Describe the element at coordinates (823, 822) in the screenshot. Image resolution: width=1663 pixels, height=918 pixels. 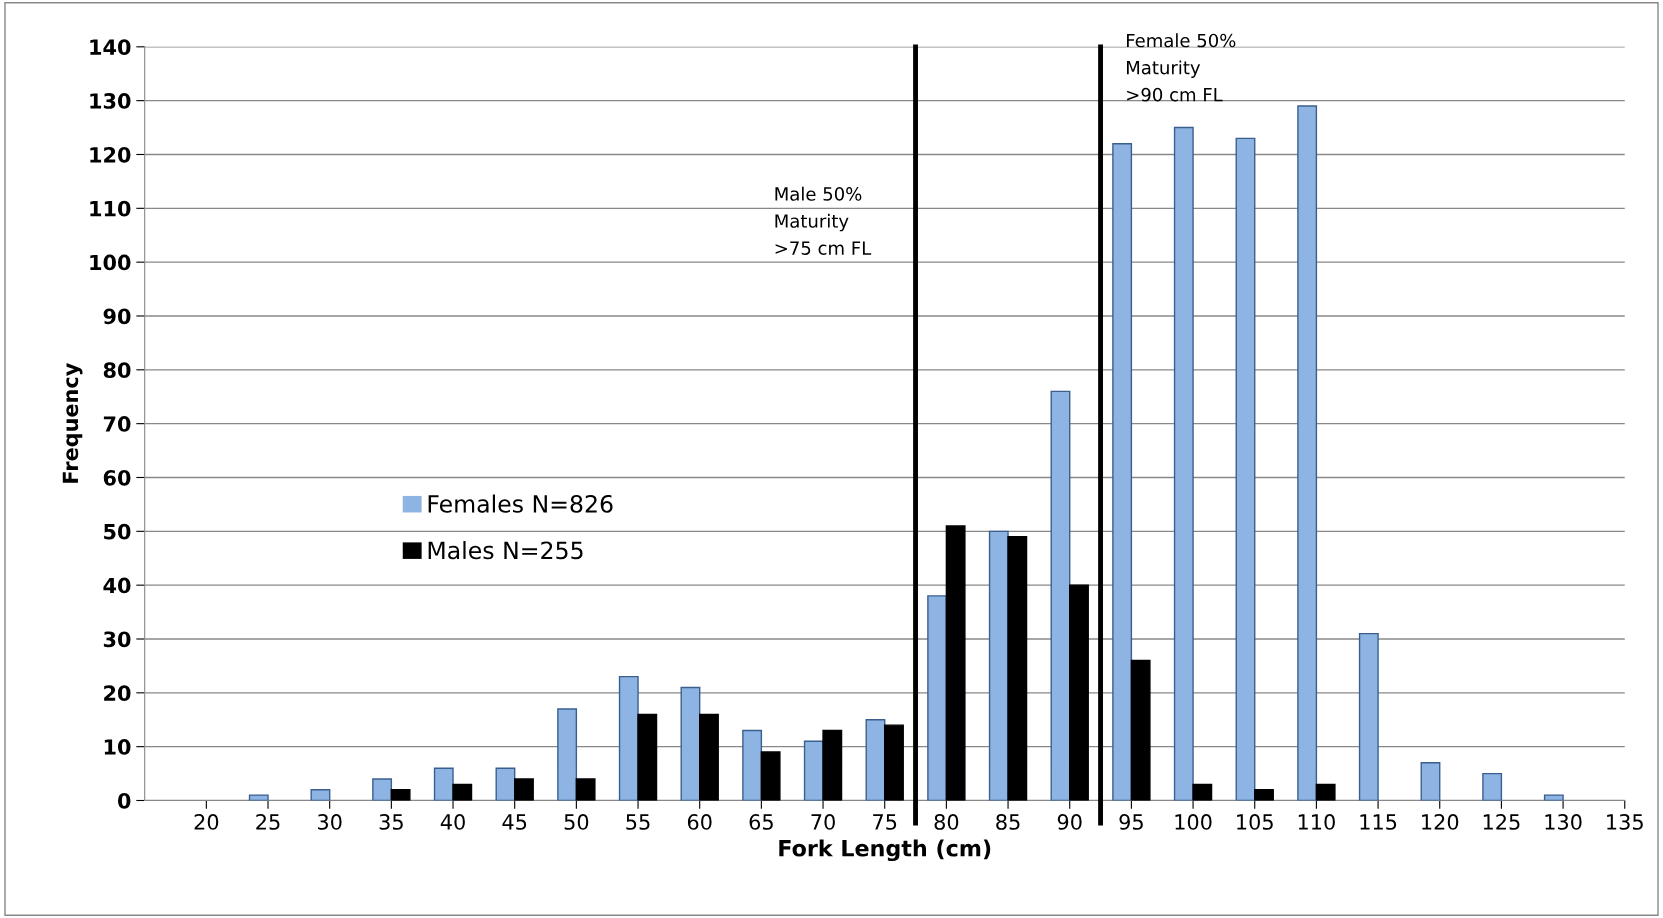
I see `x-tick-label: 70` at that location.